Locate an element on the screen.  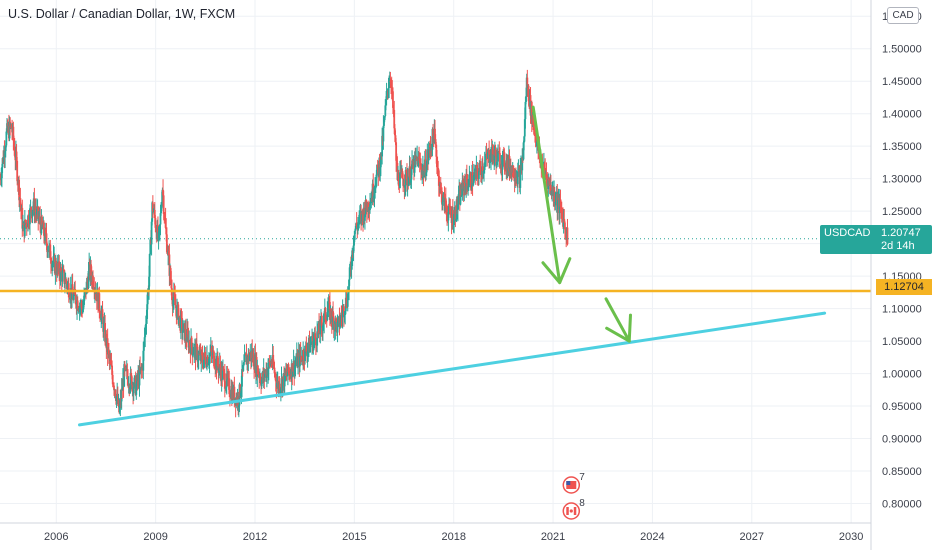
currency-badge: CAD is located at coordinates (903, 15).